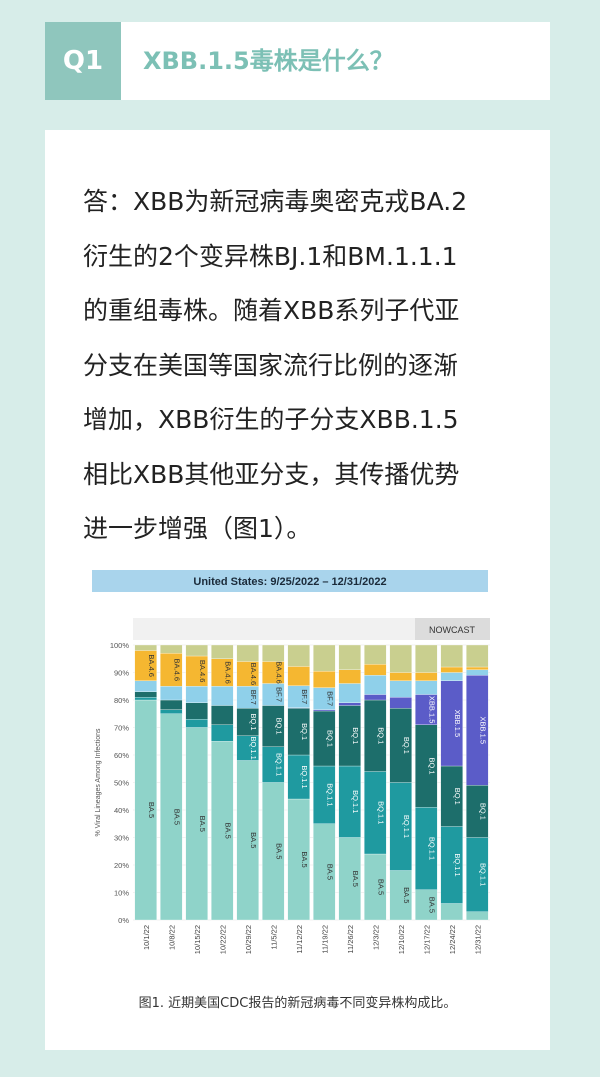 This screenshot has width=600, height=1077. I want to click on y-tick-label: 20%, so click(121, 865).